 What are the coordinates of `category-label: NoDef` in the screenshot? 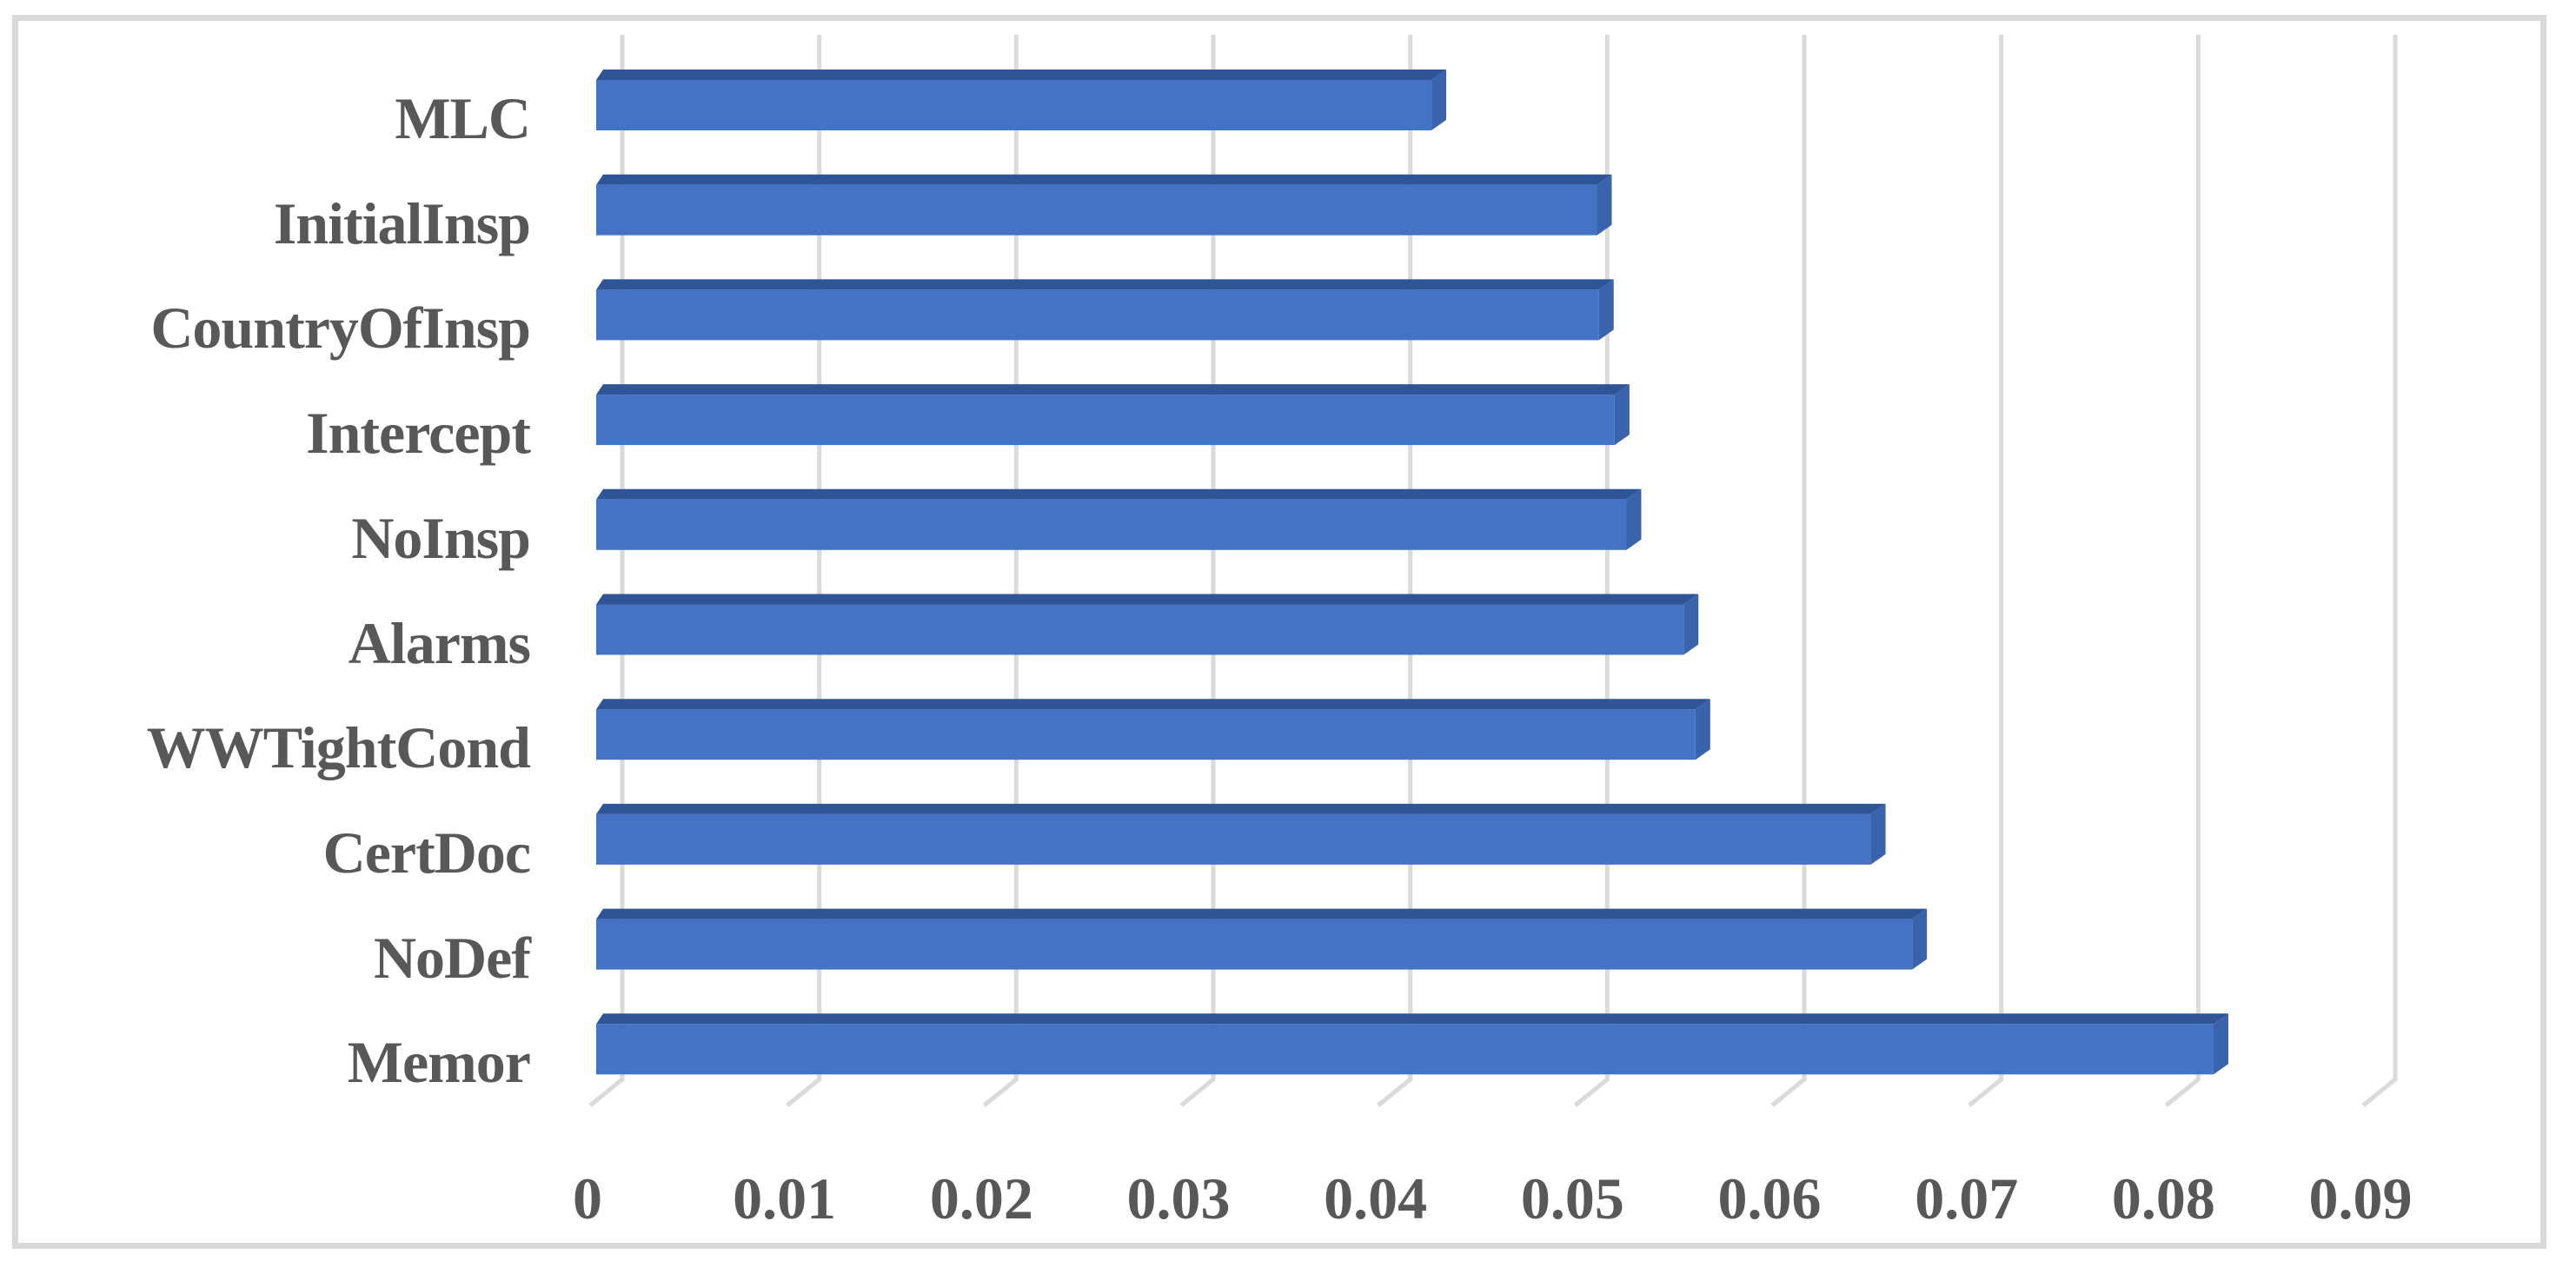 It's located at (452, 957).